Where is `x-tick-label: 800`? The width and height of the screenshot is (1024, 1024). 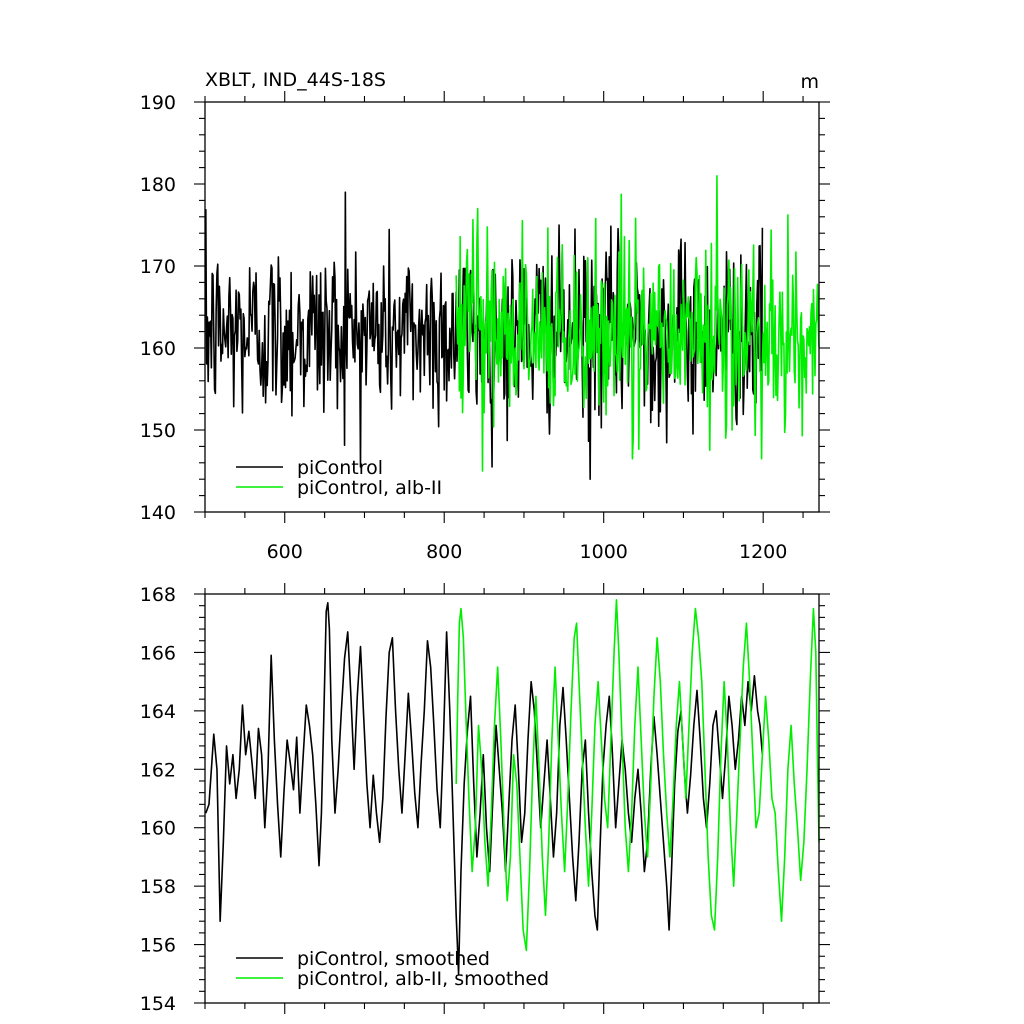 x-tick-label: 800 is located at coordinates (444, 552).